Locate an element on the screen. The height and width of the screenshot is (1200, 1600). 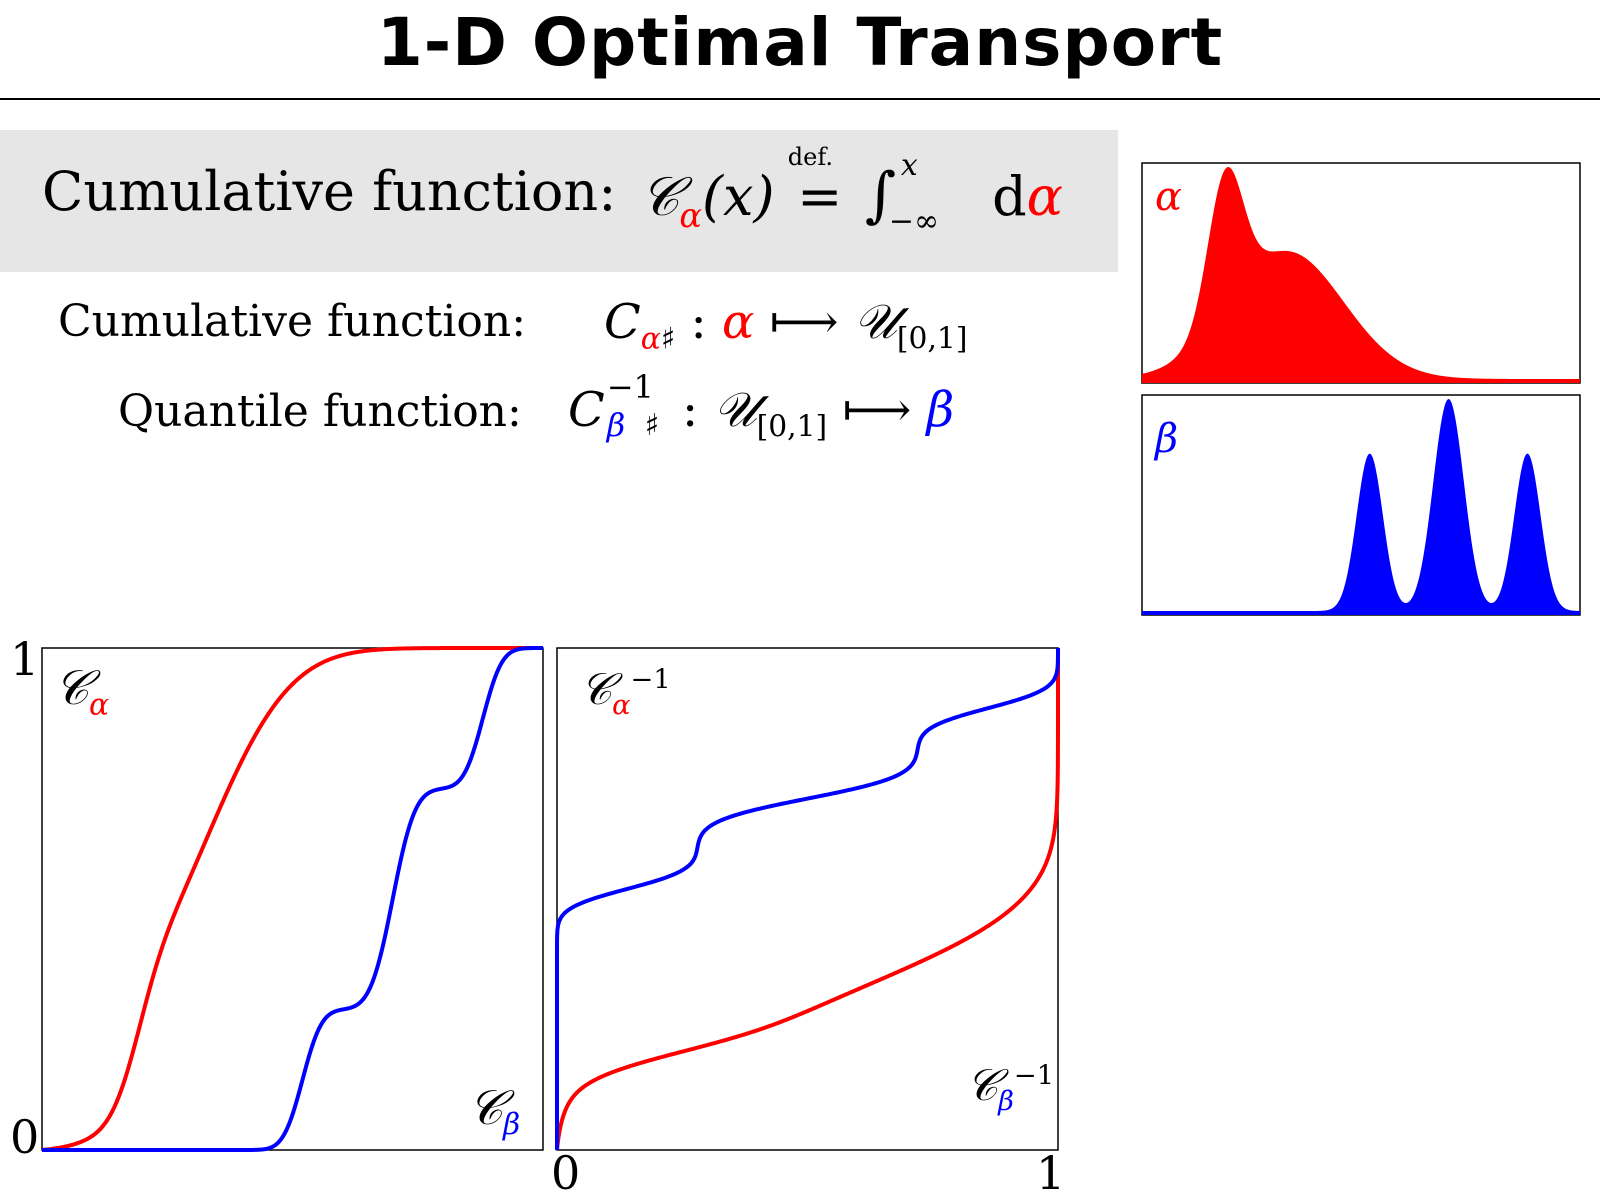
cdf-alpha-legend-text: 𝒞α is located at coordinates (82, 691).